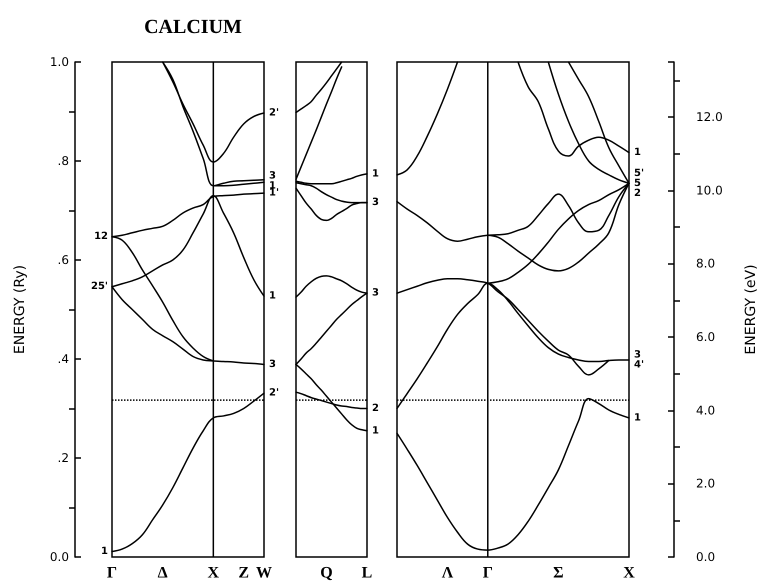  Describe the element at coordinates (706, 263) in the screenshot. I see `y2-tick-label: 8.0` at that location.